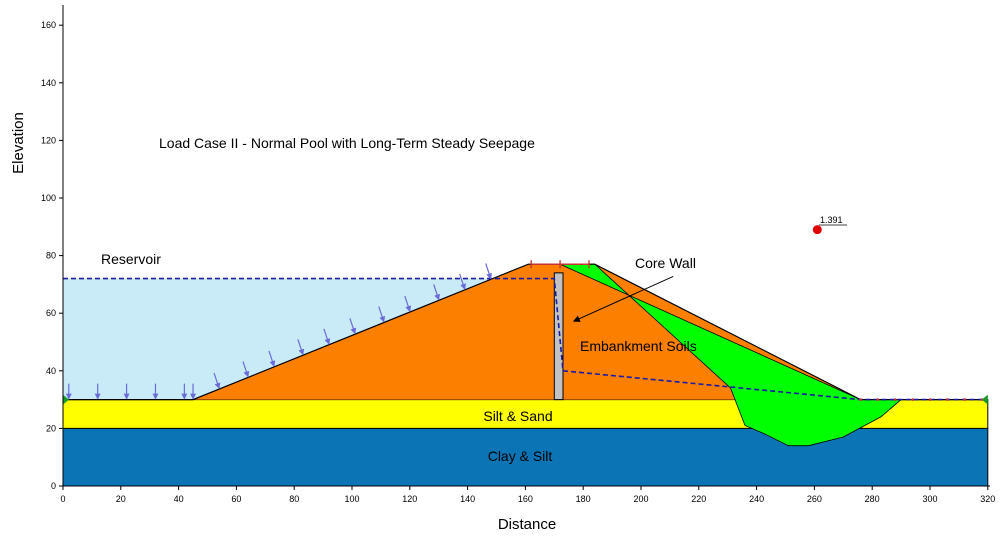 The image size is (1000, 541). I want to click on left-boundary-node, so click(66, 399).